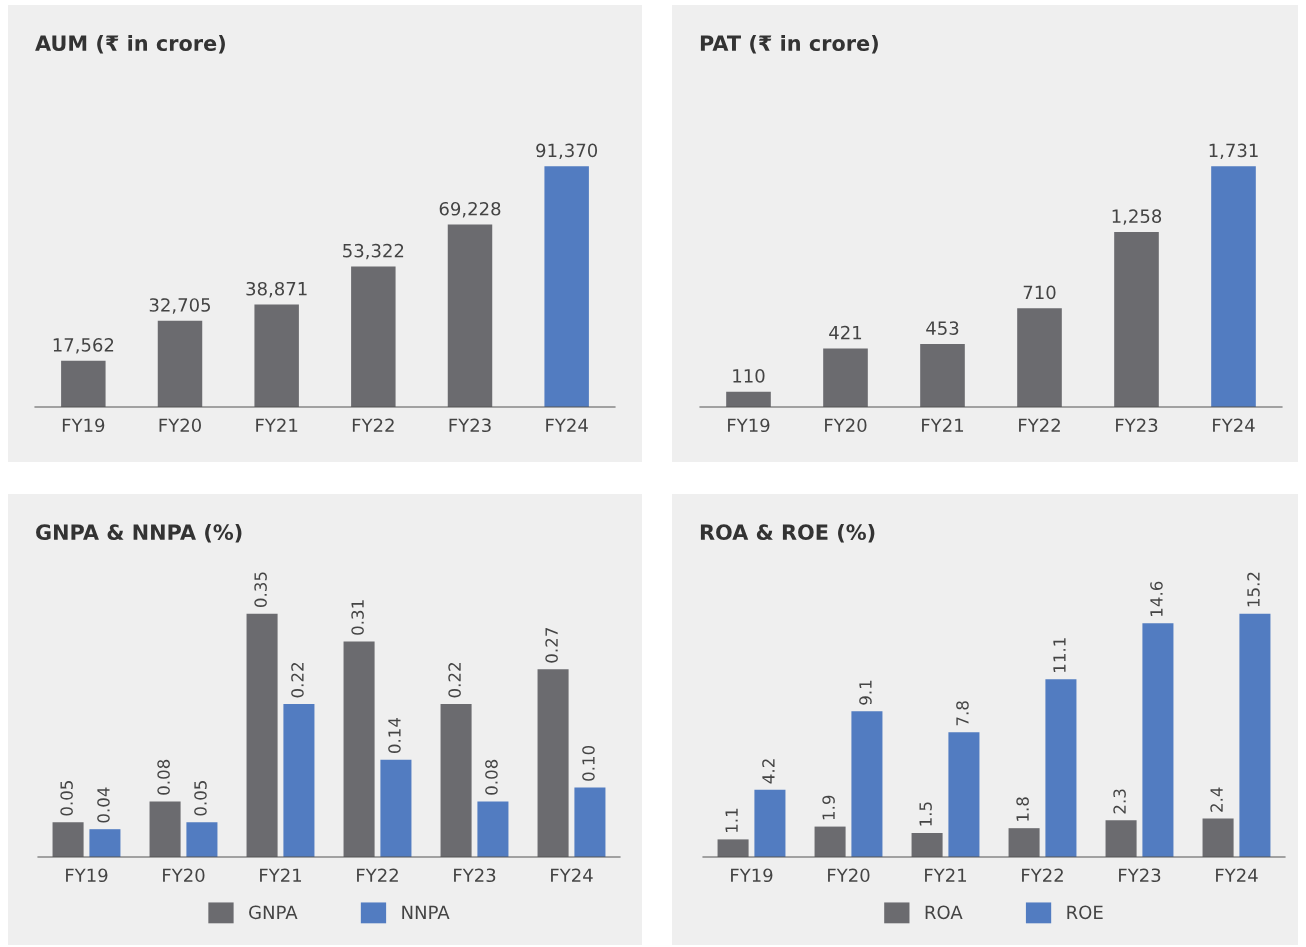  What do you see at coordinates (944, 912) in the screenshot?
I see `legend-label: ROA` at bounding box center [944, 912].